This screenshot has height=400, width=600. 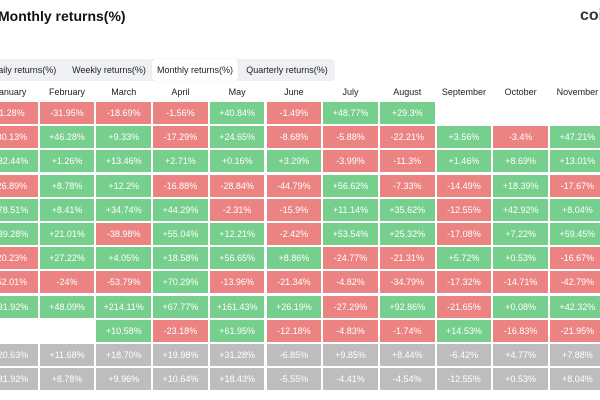 I want to click on return-cell: -23.18%, so click(x=180, y=330).